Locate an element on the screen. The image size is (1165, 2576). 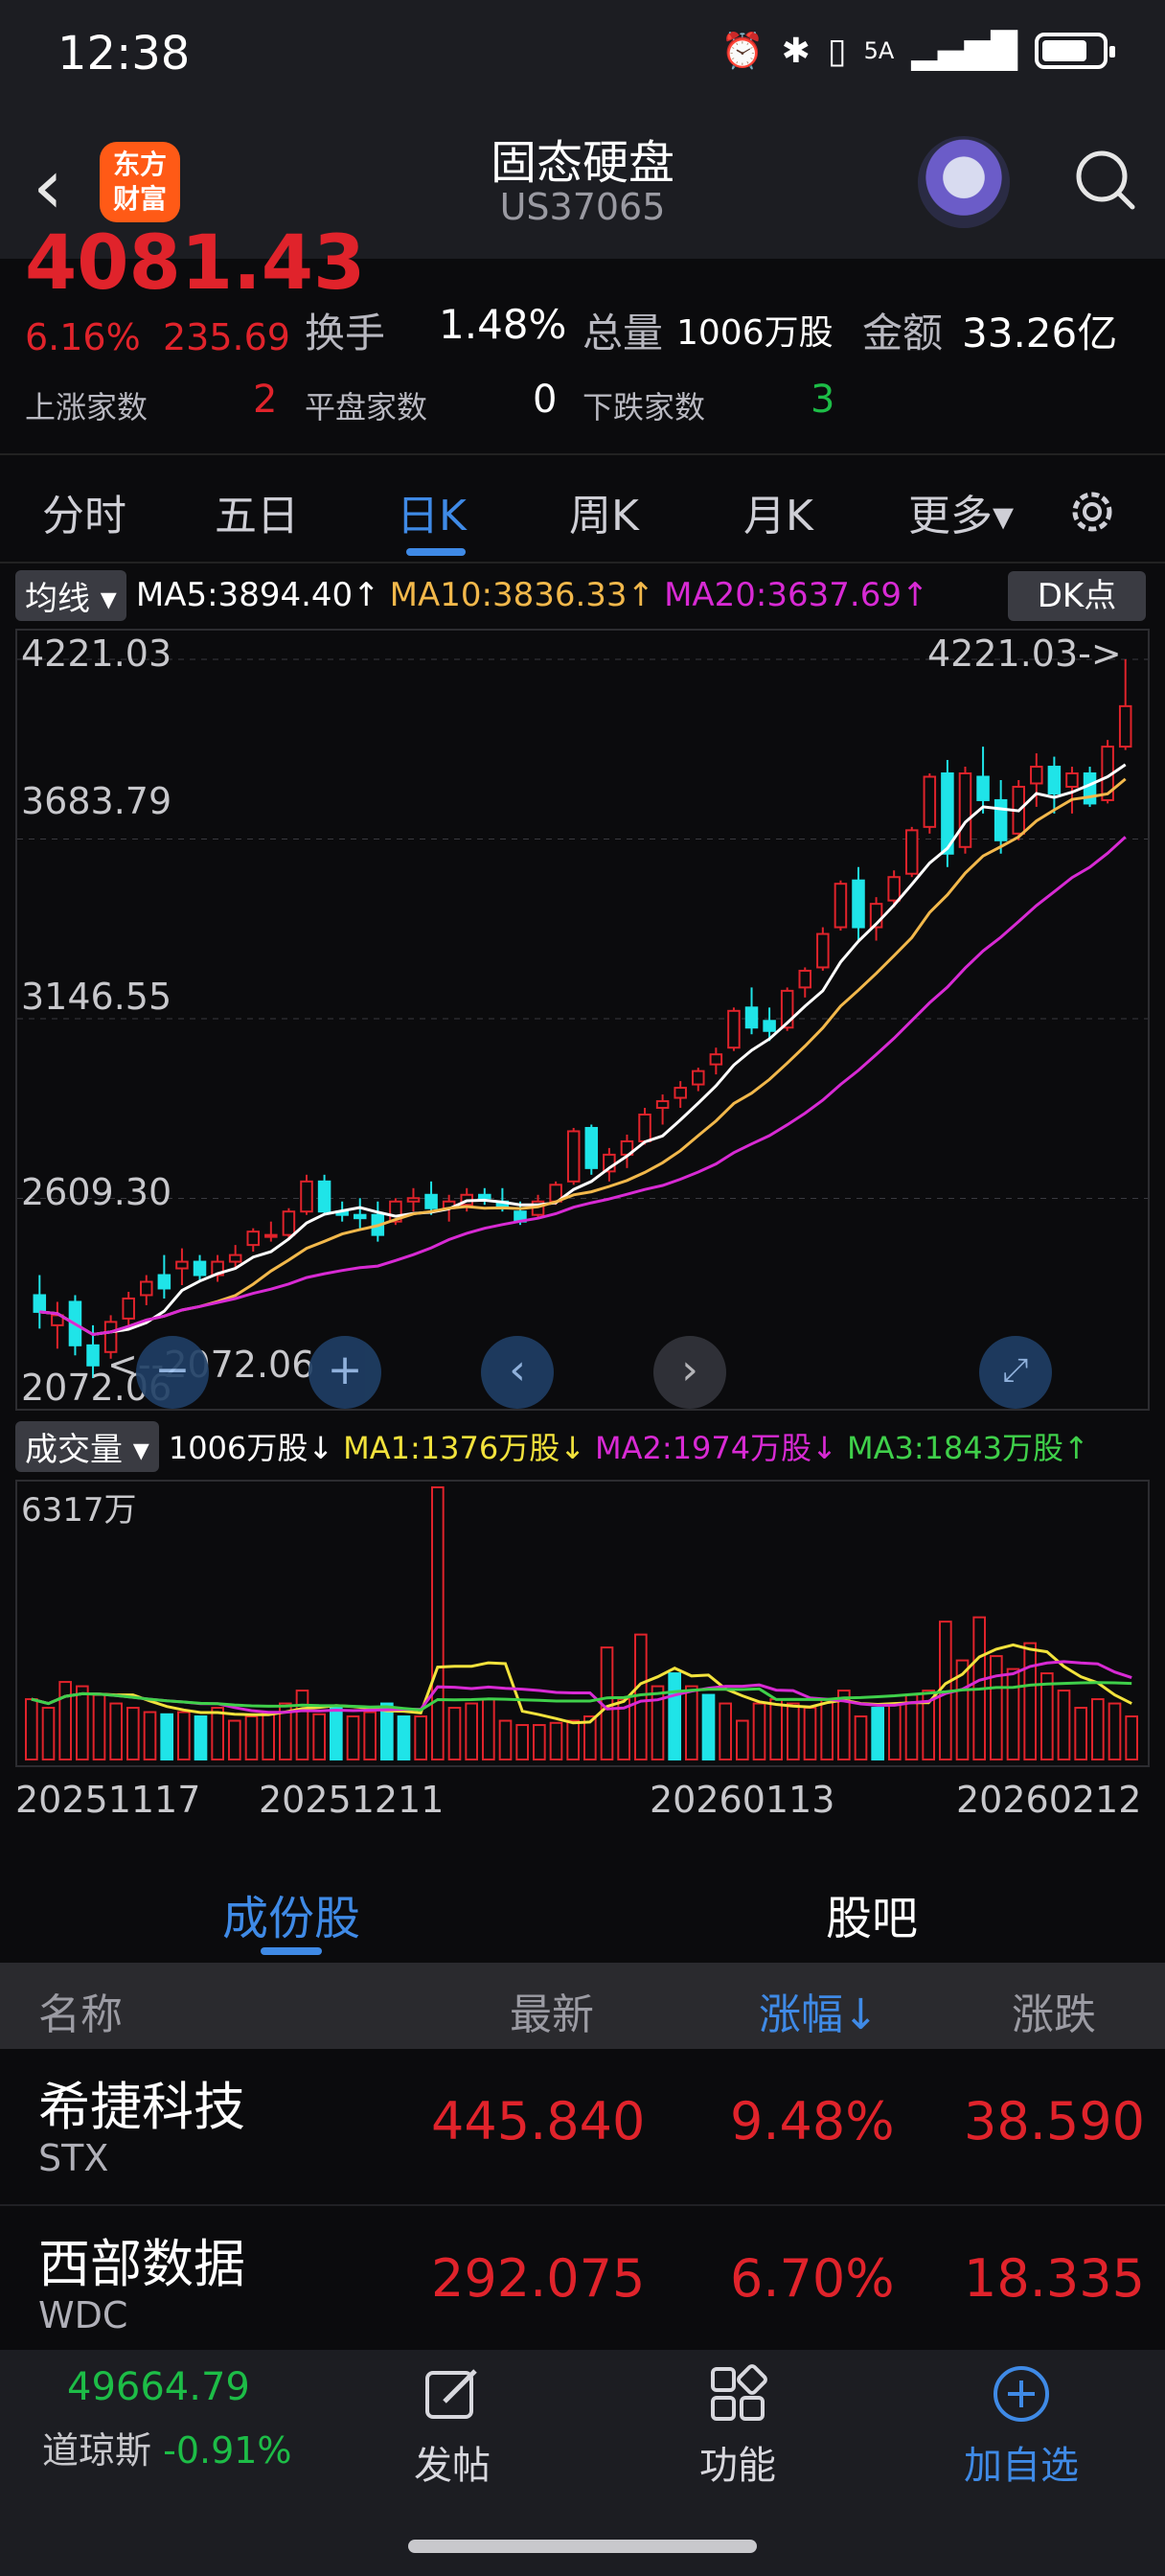
ma20-label: MA20:3637.69↑ is located at coordinates (797, 595).